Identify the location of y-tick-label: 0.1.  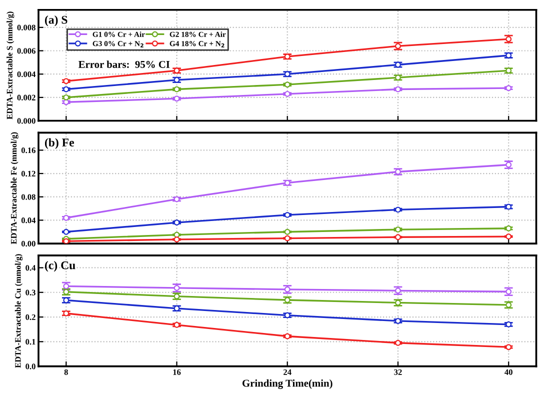
(31, 342).